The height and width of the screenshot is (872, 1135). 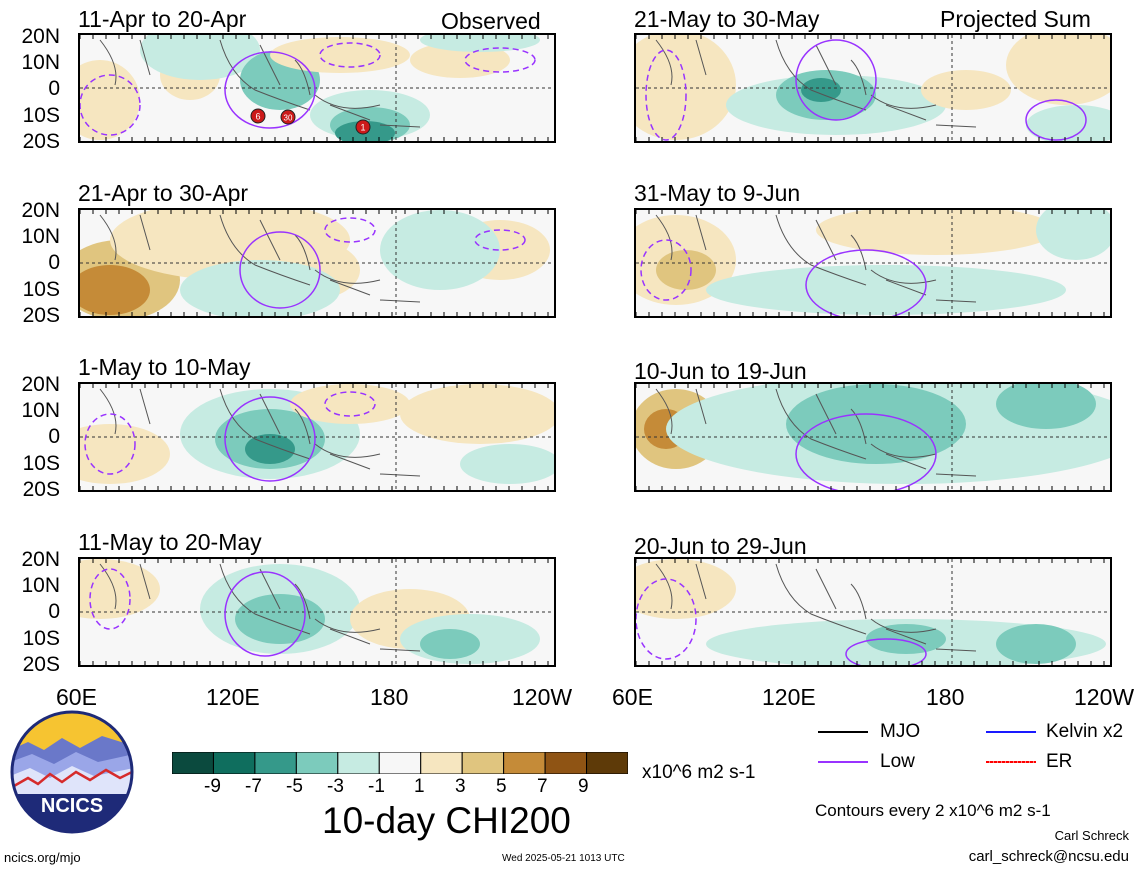 I want to click on colorbar-tick: -5, so click(x=294, y=786).